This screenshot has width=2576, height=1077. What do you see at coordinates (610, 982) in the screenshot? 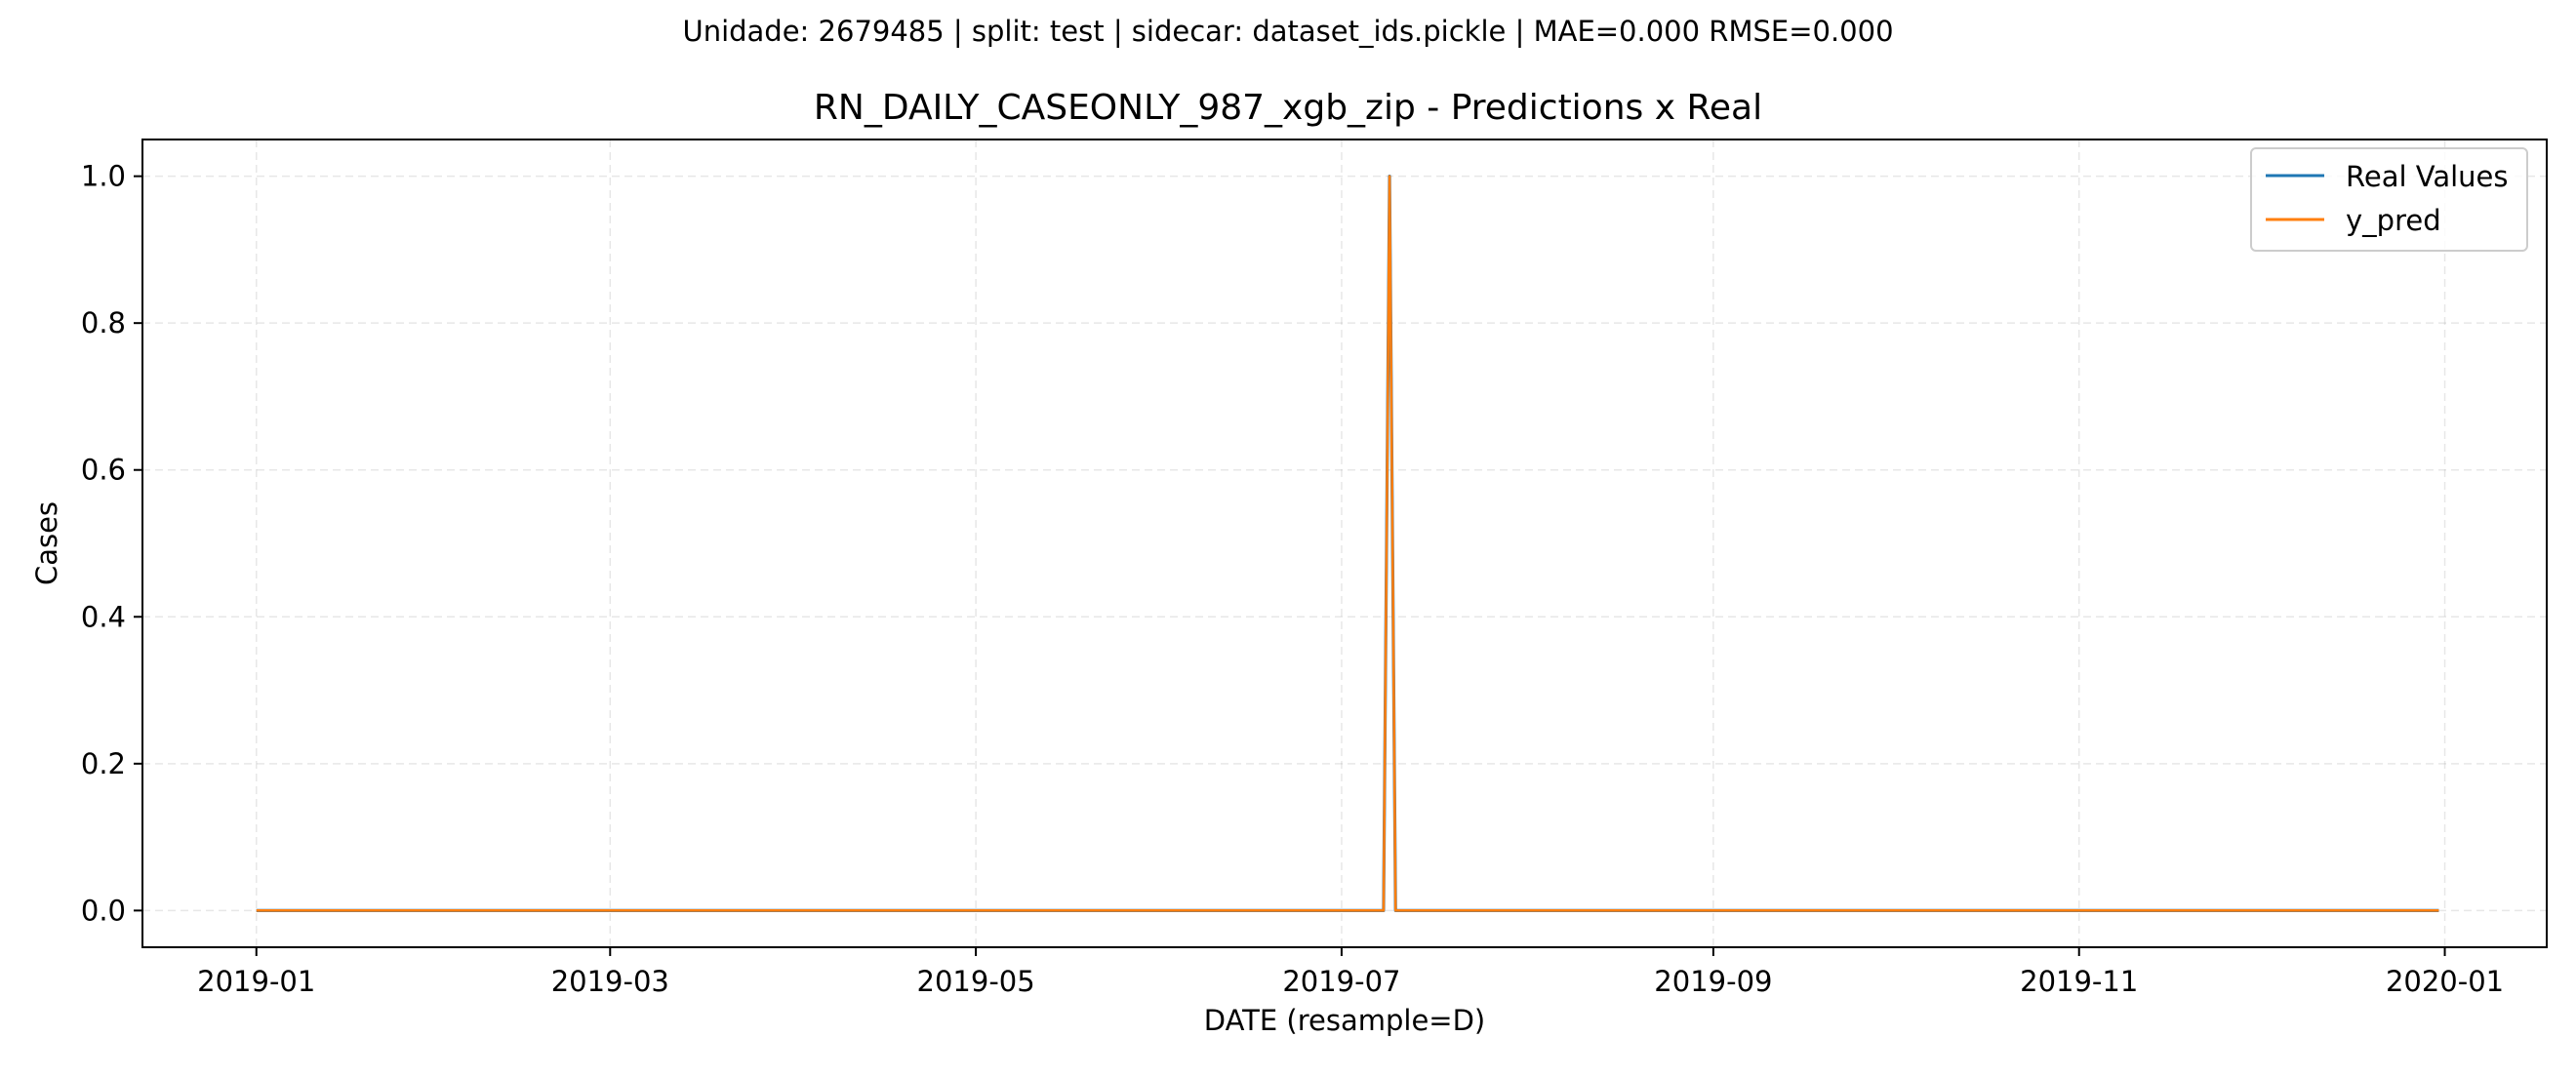
I see `x-tick-label: 2019-03` at bounding box center [610, 982].